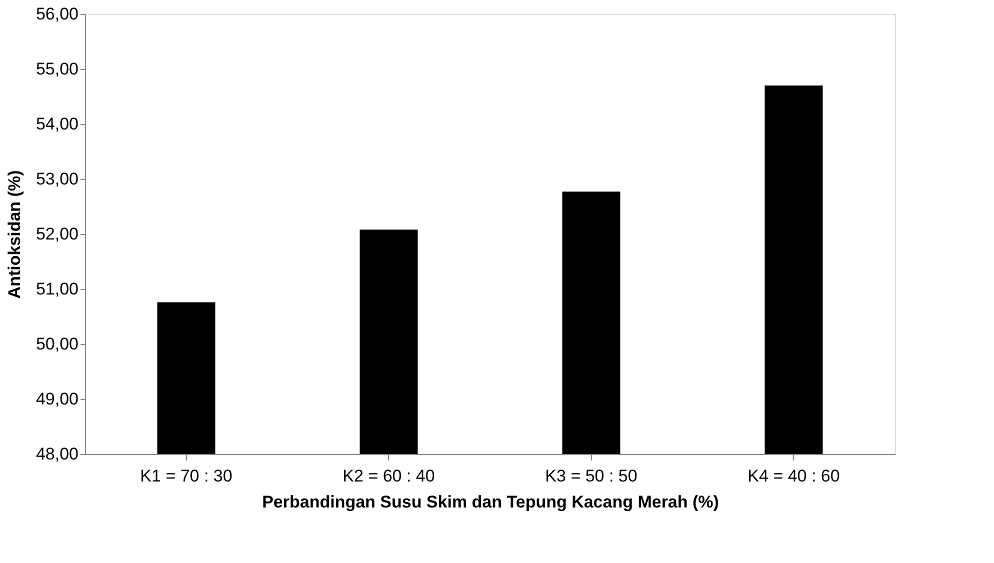  I want to click on y-tick-label: 53,00, so click(57, 179).